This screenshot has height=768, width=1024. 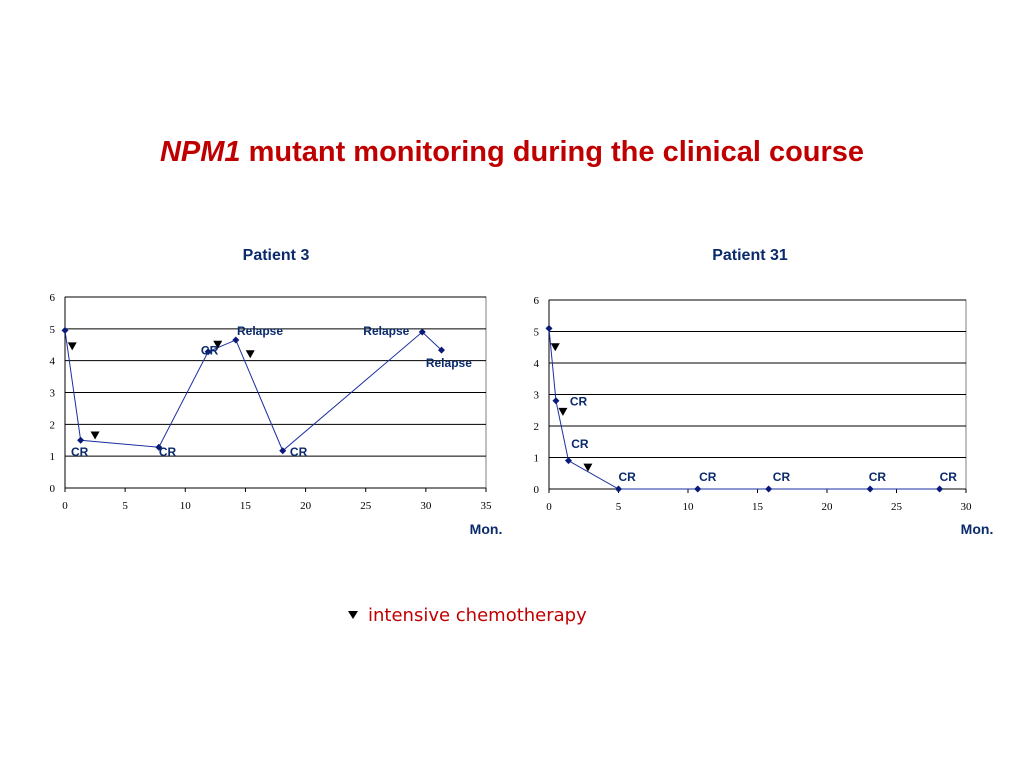 I want to click on y-tick-label-patient-31: 3, so click(x=537, y=396).